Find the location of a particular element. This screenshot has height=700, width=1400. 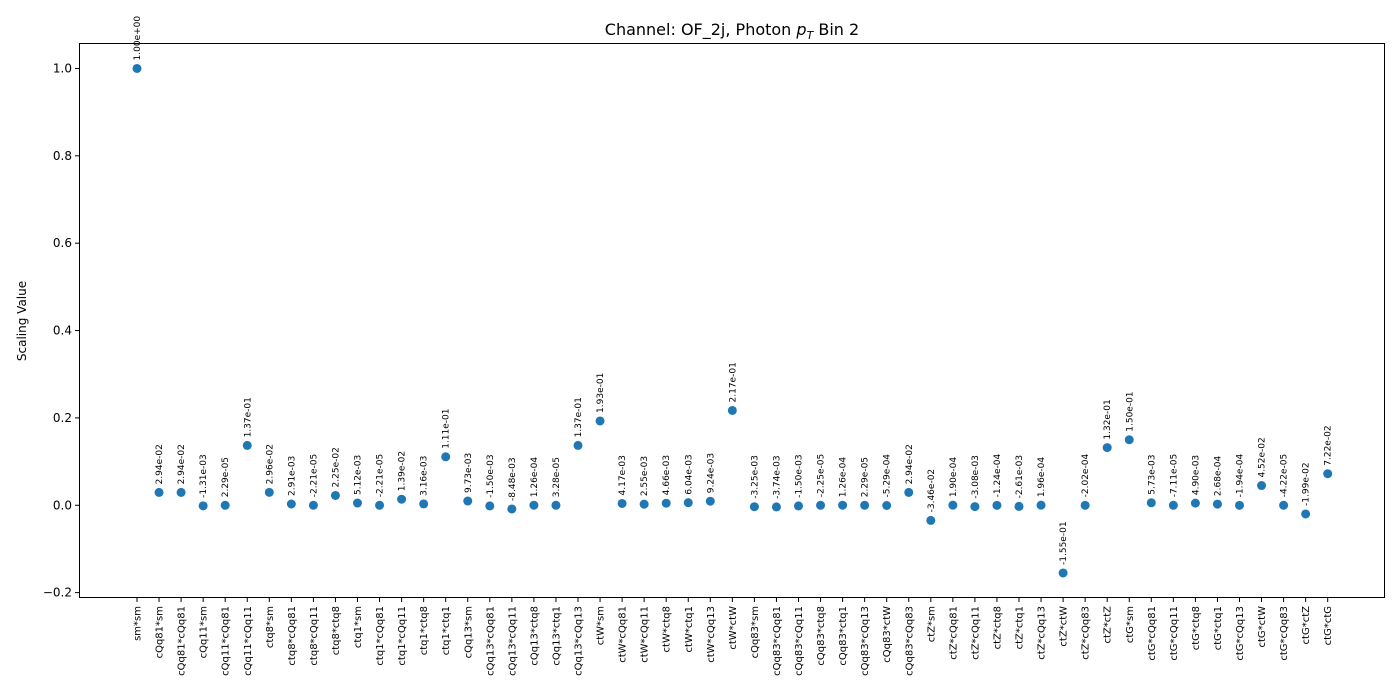

y-tick-label: 0.4 is located at coordinates (62, 331).